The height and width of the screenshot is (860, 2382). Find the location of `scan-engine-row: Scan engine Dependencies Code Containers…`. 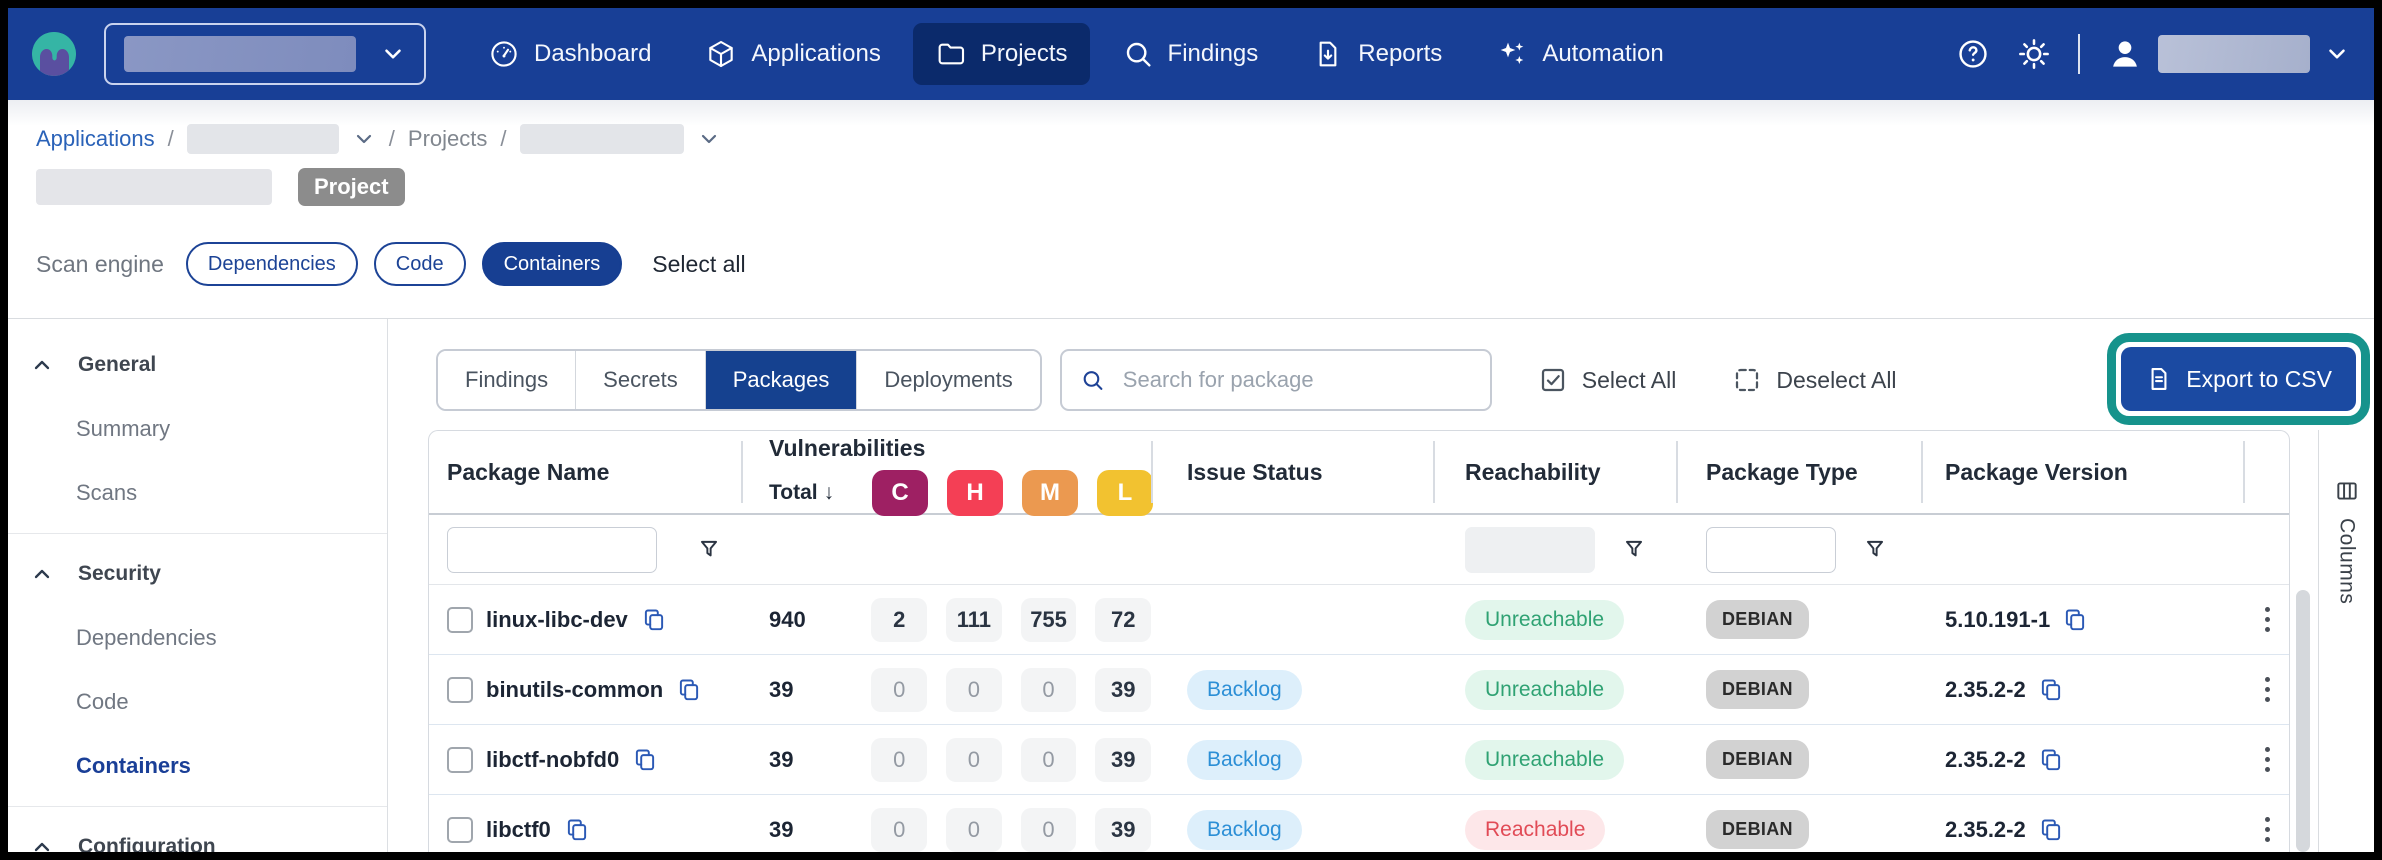

scan-engine-row: Scan engine Dependencies Code Containers… is located at coordinates (391, 264).